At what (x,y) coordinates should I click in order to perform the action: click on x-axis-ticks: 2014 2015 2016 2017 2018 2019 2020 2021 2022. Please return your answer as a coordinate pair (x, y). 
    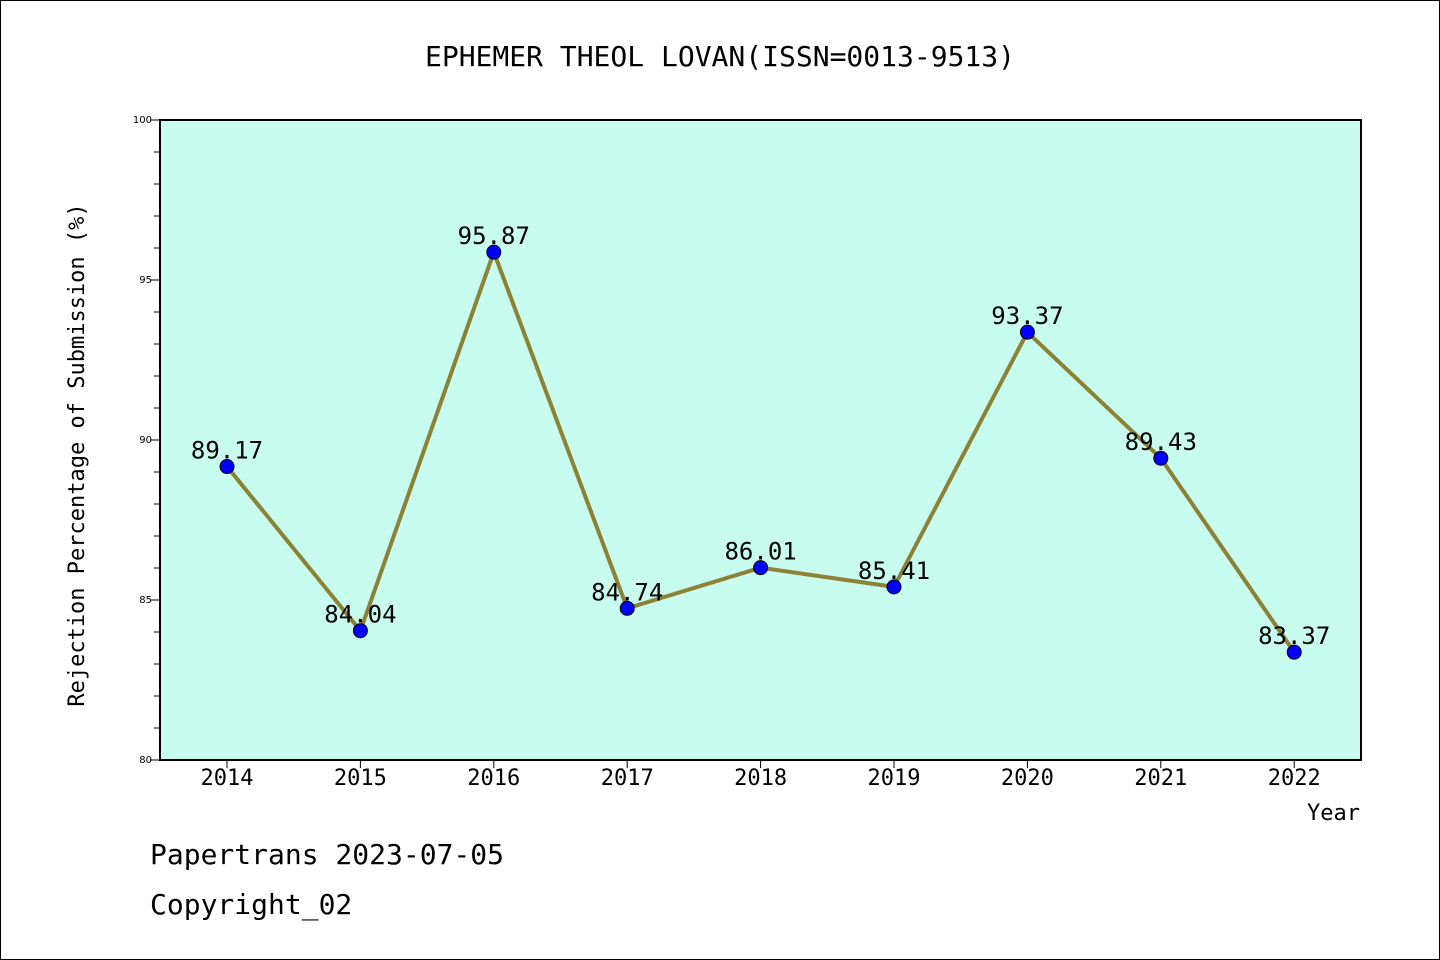
    Looking at the image, I should click on (761, 775).